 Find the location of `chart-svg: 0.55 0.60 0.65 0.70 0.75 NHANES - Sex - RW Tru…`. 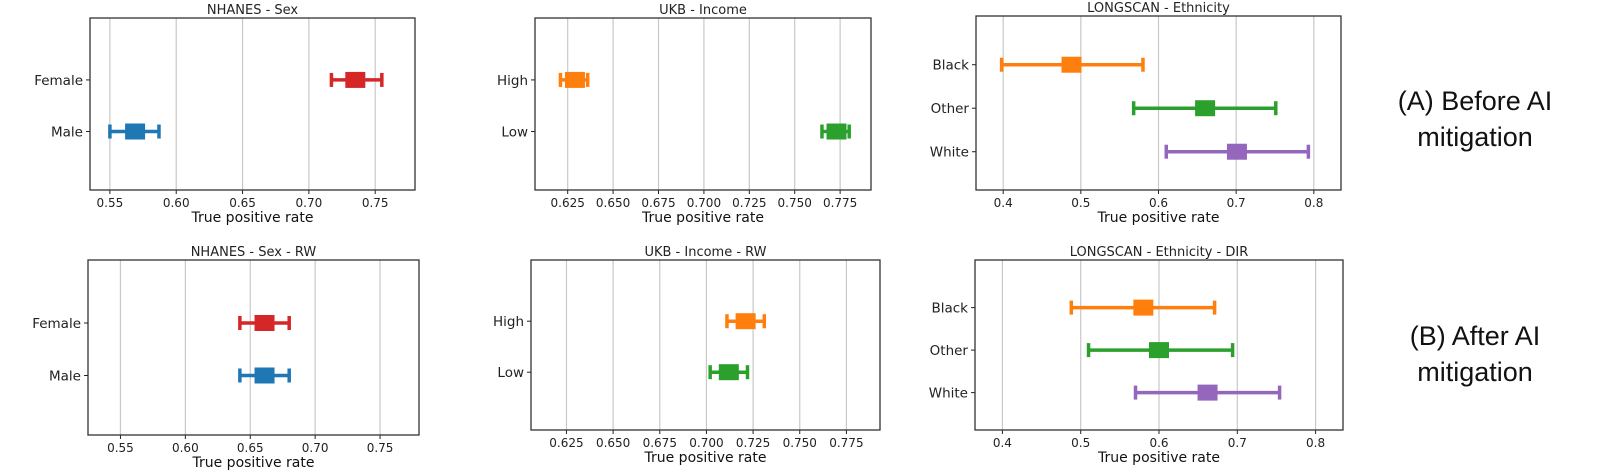

chart-svg: 0.55 0.60 0.65 0.70 0.75 NHANES - Sex - RW Tru… is located at coordinates (226, 358).